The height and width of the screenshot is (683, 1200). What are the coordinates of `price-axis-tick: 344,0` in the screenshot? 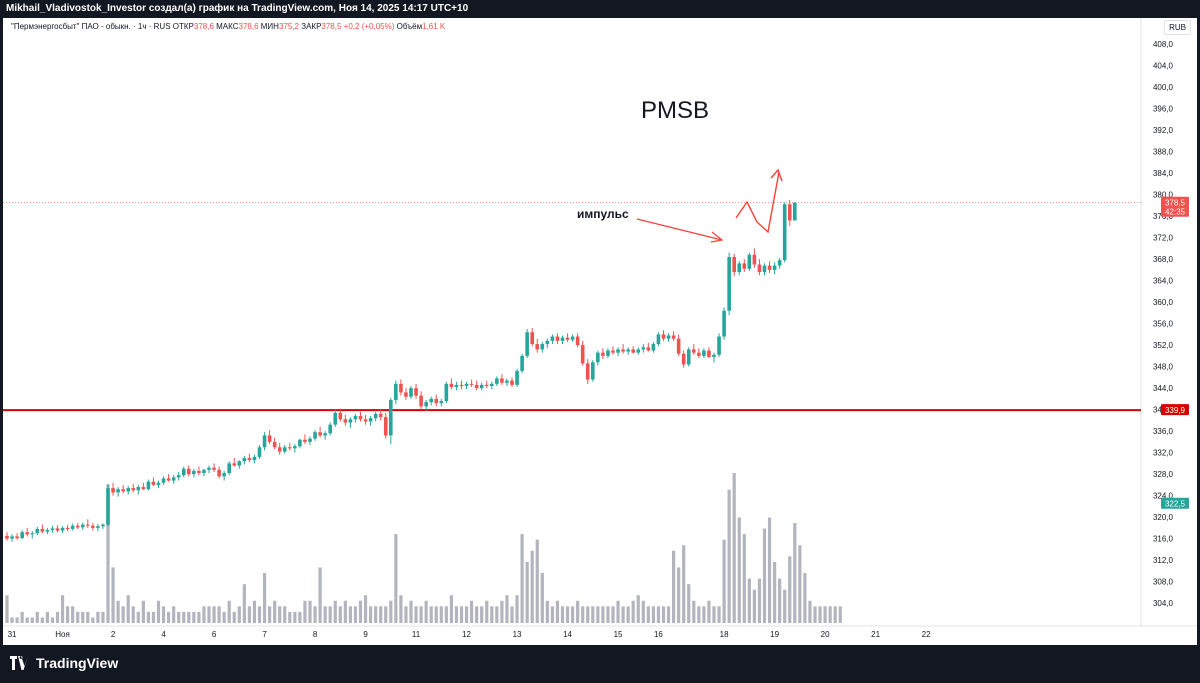 It's located at (1163, 388).